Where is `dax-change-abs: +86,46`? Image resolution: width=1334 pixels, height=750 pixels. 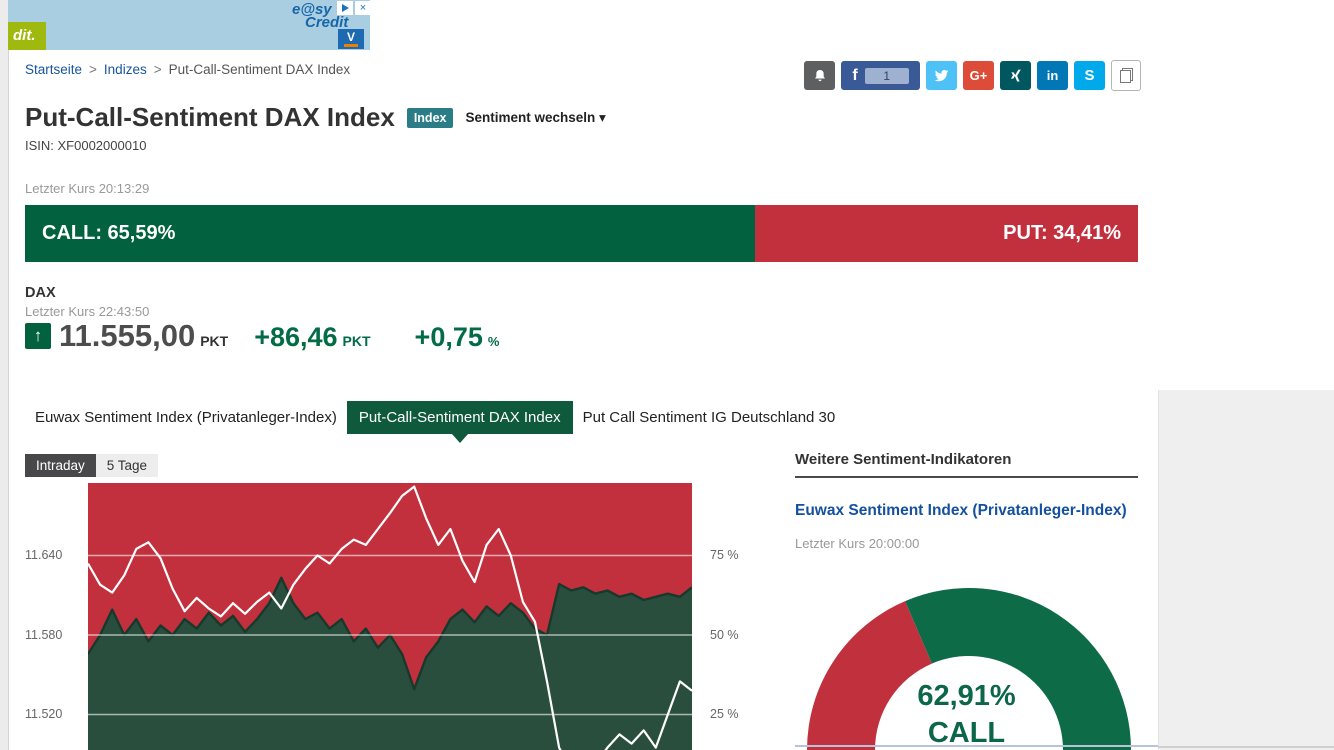 dax-change-abs: +86,46 is located at coordinates (296, 337).